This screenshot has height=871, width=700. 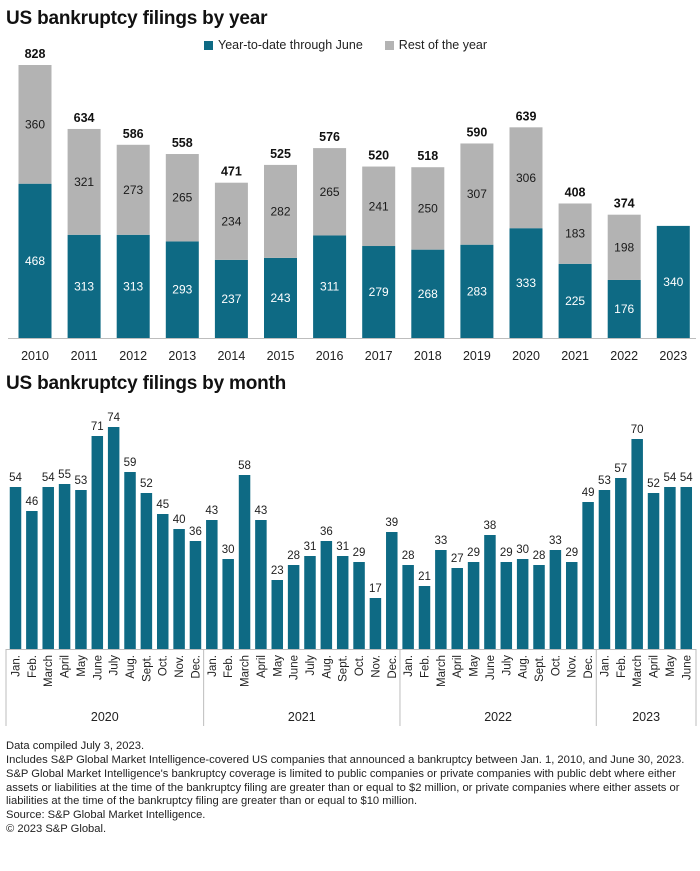 What do you see at coordinates (409, 666) in the screenshot?
I see `month-tick-2022-Jan: Jan.` at bounding box center [409, 666].